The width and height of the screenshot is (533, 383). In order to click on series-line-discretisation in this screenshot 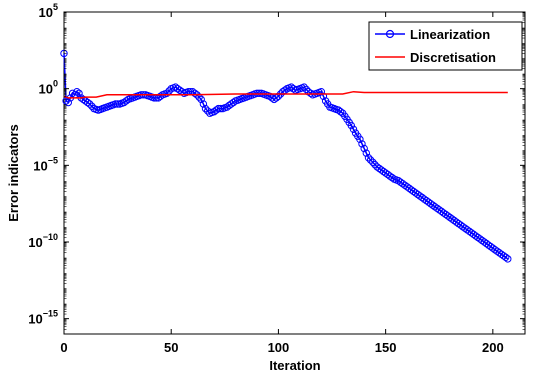, I will do `click(285, 94)`.